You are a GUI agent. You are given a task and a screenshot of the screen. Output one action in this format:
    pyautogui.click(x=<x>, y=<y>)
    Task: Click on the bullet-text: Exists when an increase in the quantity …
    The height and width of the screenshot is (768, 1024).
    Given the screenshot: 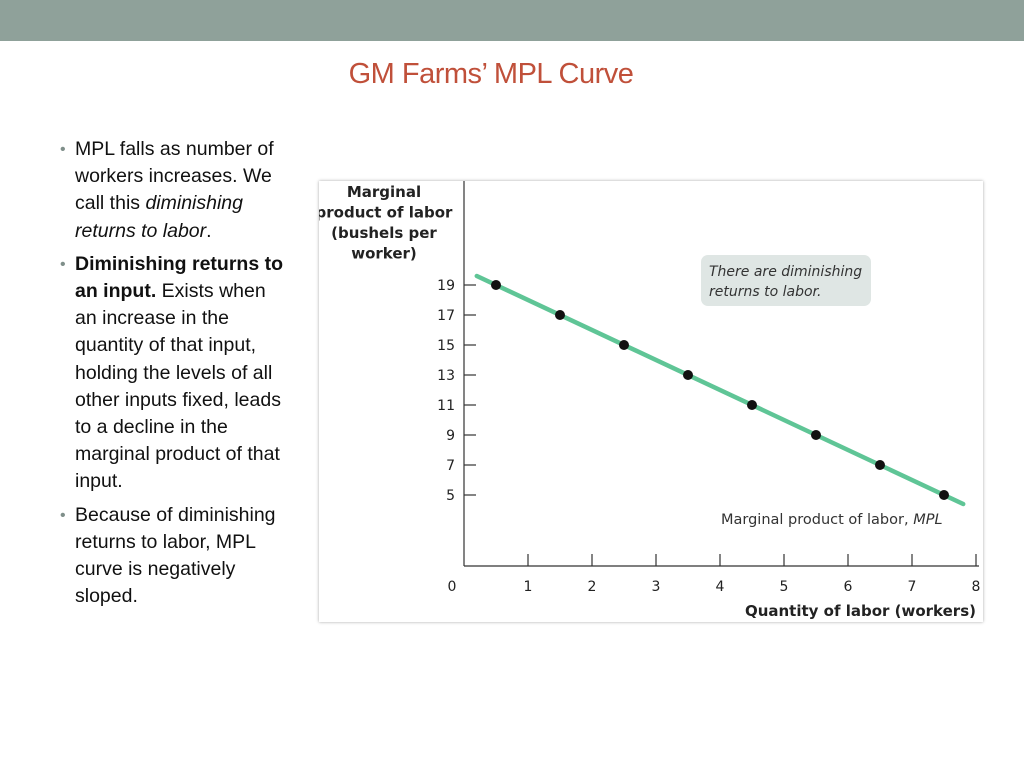 What is the action you would take?
    pyautogui.click(x=178, y=386)
    